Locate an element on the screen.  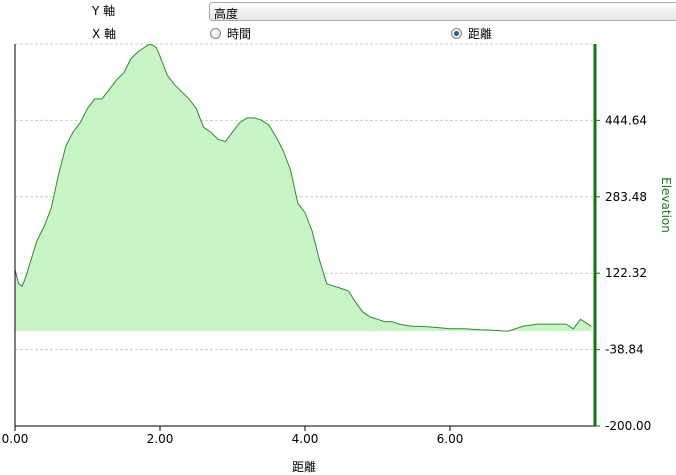
y-tick-label: 283.48 is located at coordinates (626, 197).